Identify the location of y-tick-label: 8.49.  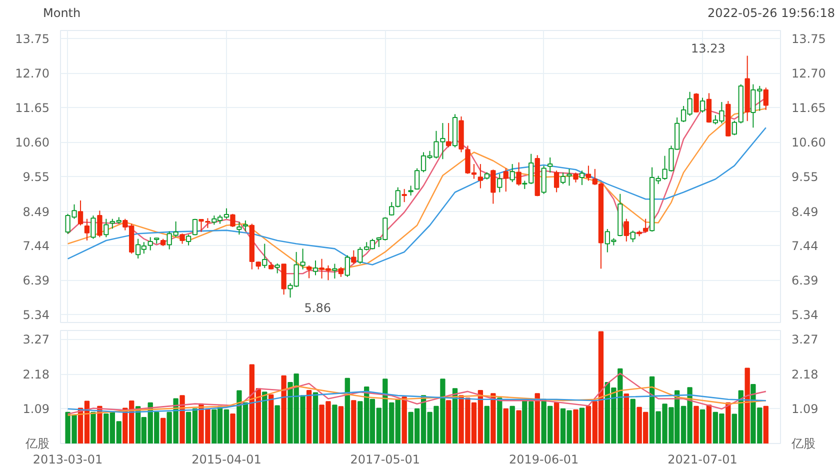
(36, 211).